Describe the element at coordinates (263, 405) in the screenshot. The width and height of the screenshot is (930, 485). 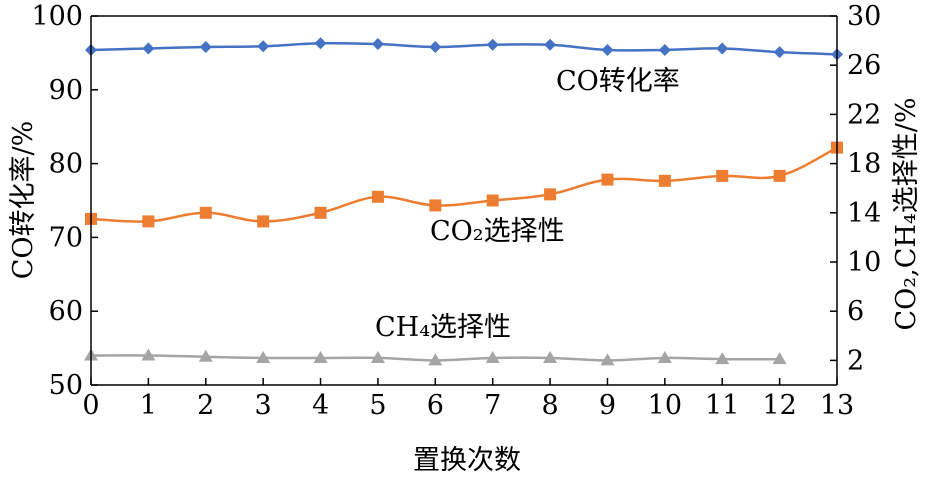
I see `x-tick-label: 3` at that location.